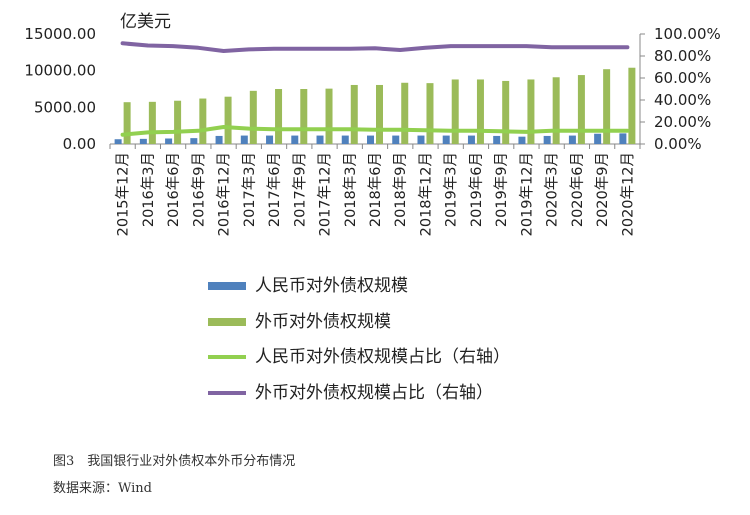 This screenshot has height=515, width=750. I want to click on unit-label: 亿美元, so click(145, 22).